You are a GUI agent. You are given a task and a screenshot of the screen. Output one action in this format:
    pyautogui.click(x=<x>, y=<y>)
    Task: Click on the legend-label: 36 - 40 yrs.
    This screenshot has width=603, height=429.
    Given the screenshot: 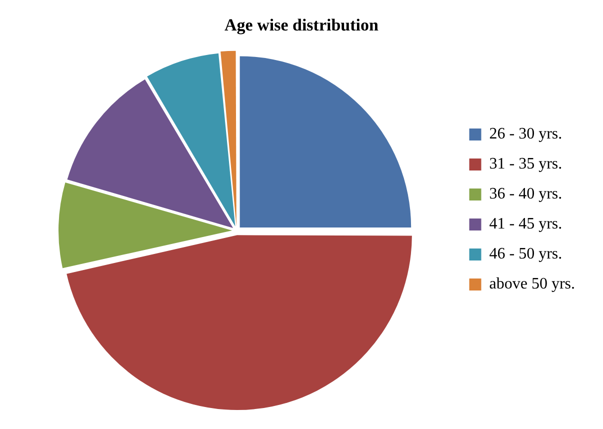 What is the action you would take?
    pyautogui.click(x=525, y=194)
    